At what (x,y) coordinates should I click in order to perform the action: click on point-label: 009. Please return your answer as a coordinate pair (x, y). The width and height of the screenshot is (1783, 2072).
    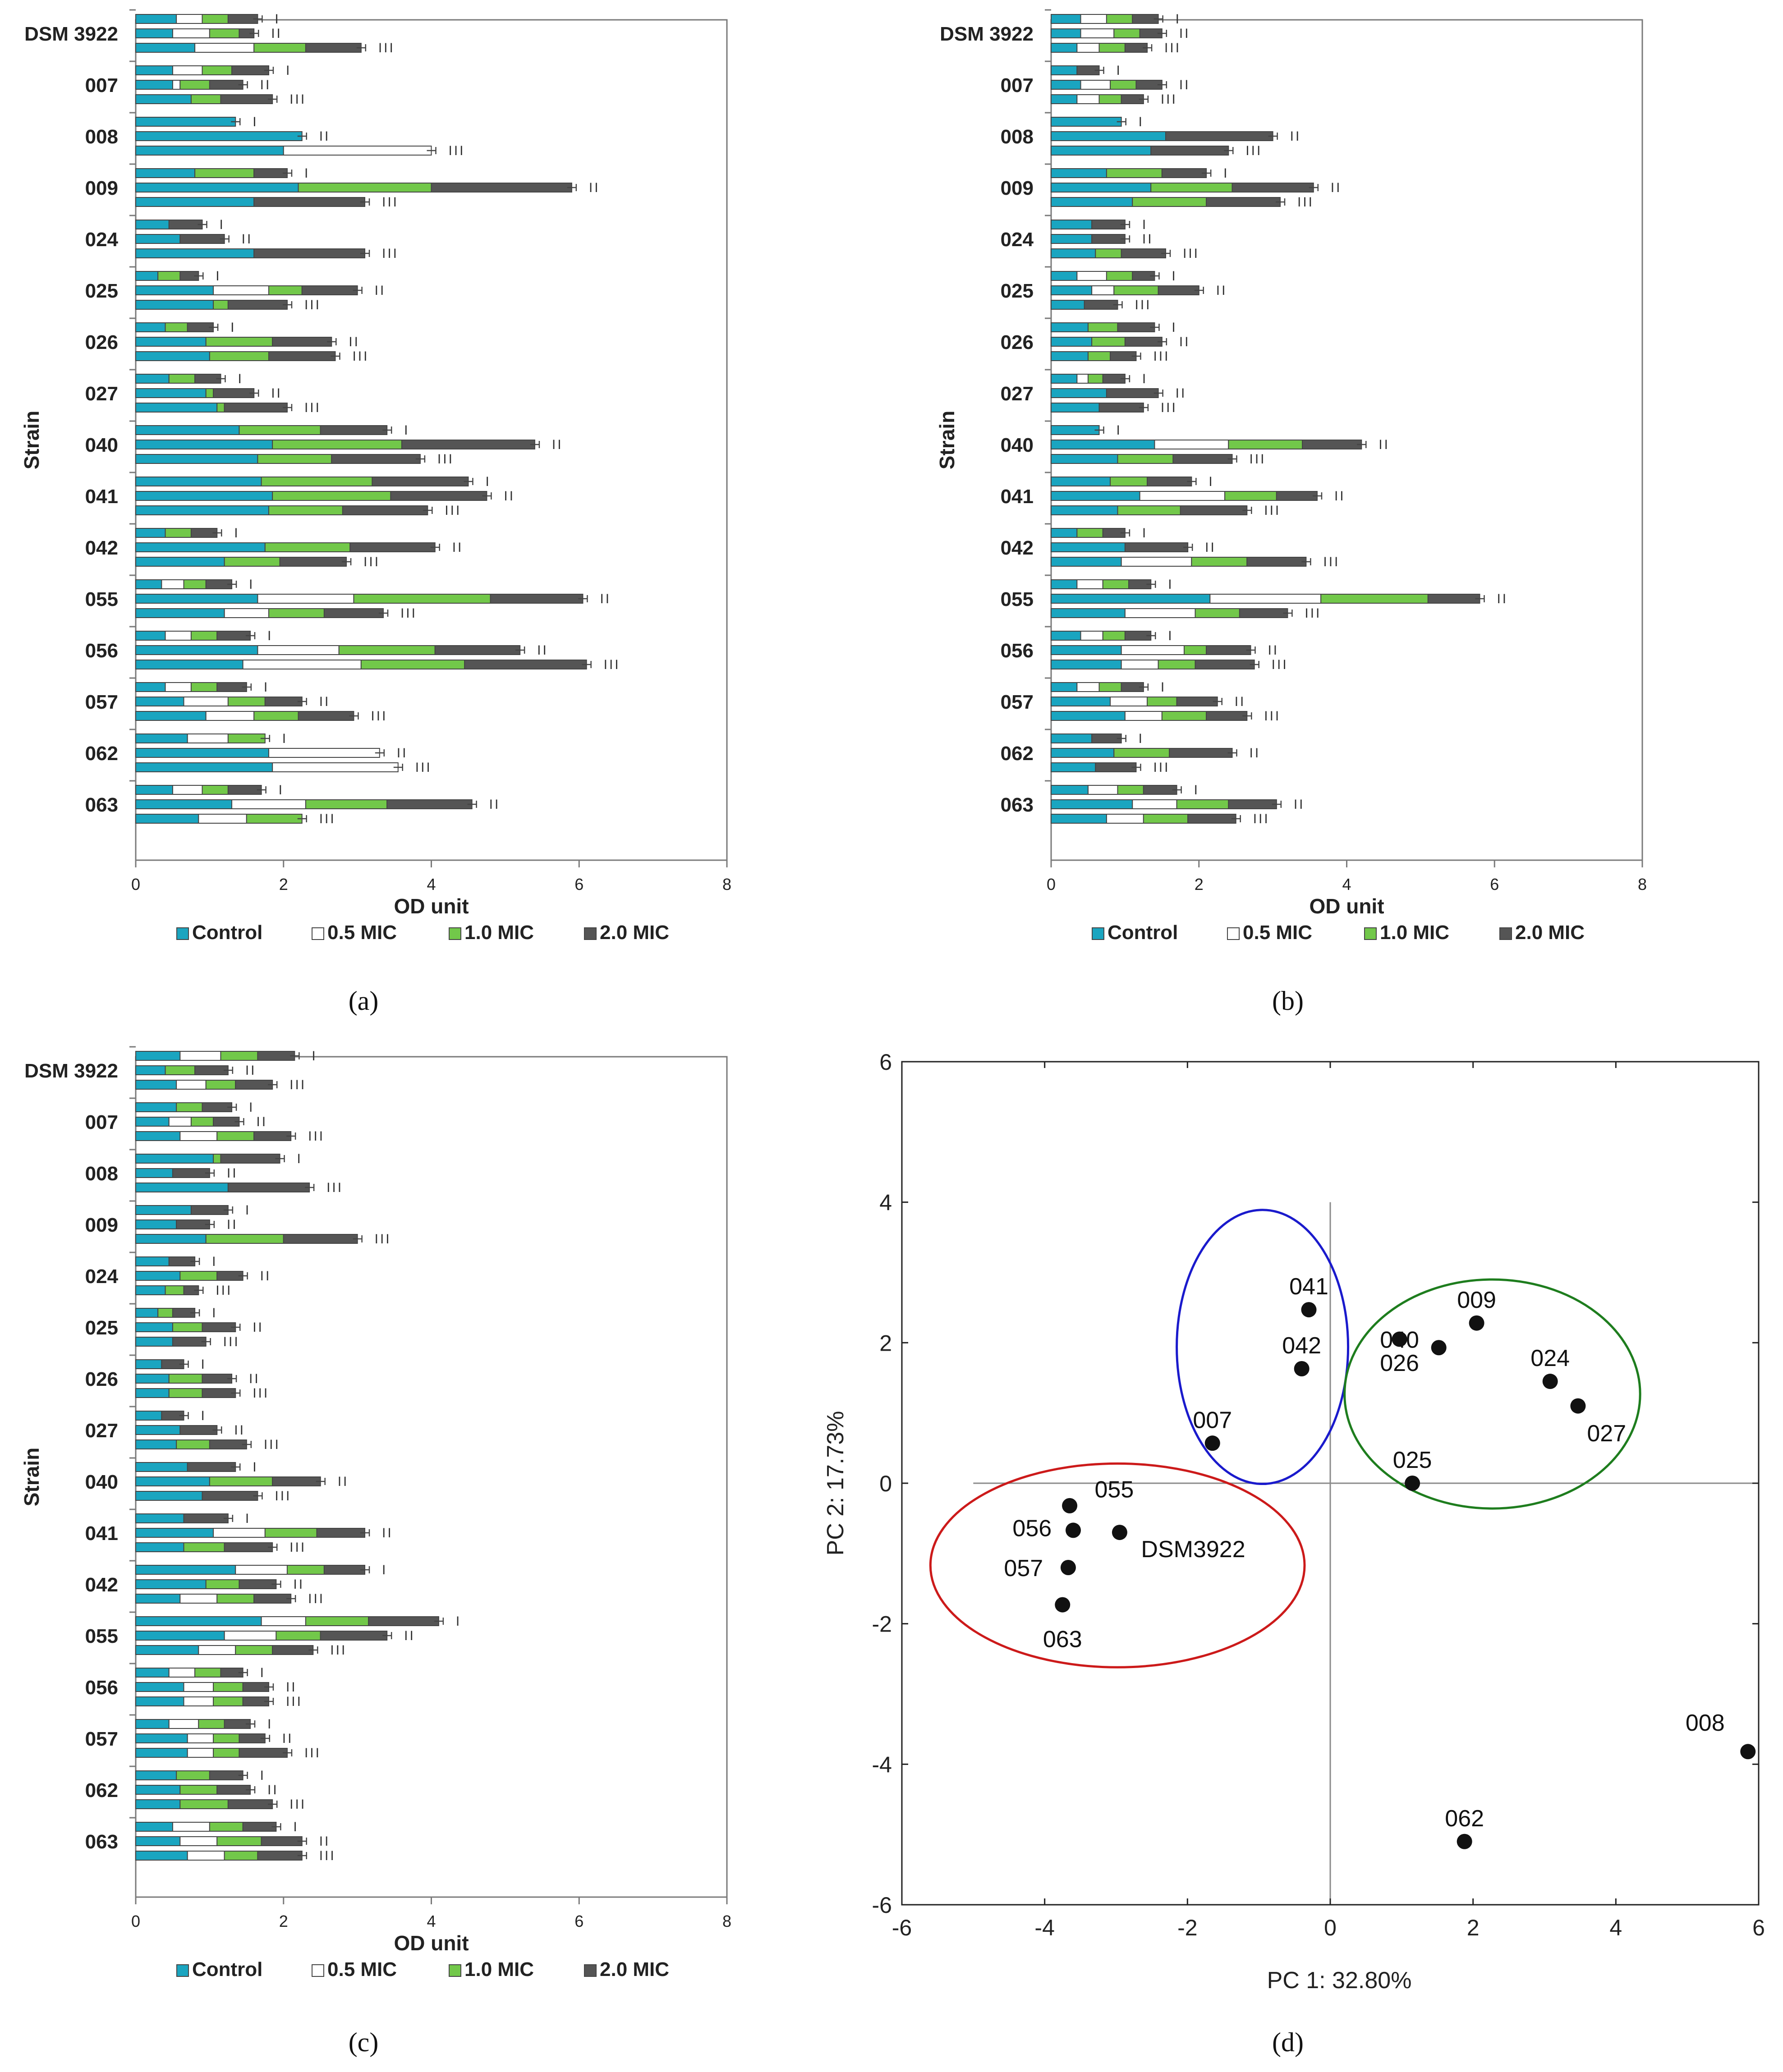
    Looking at the image, I should click on (1476, 1300).